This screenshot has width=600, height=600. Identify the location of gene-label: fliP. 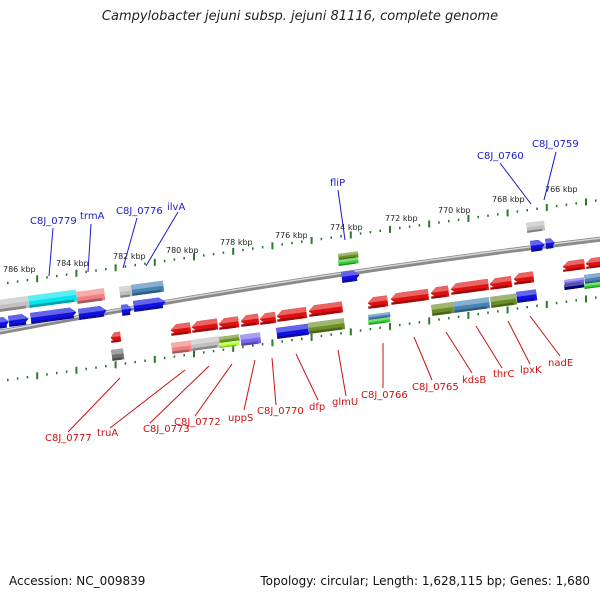
(337, 183).